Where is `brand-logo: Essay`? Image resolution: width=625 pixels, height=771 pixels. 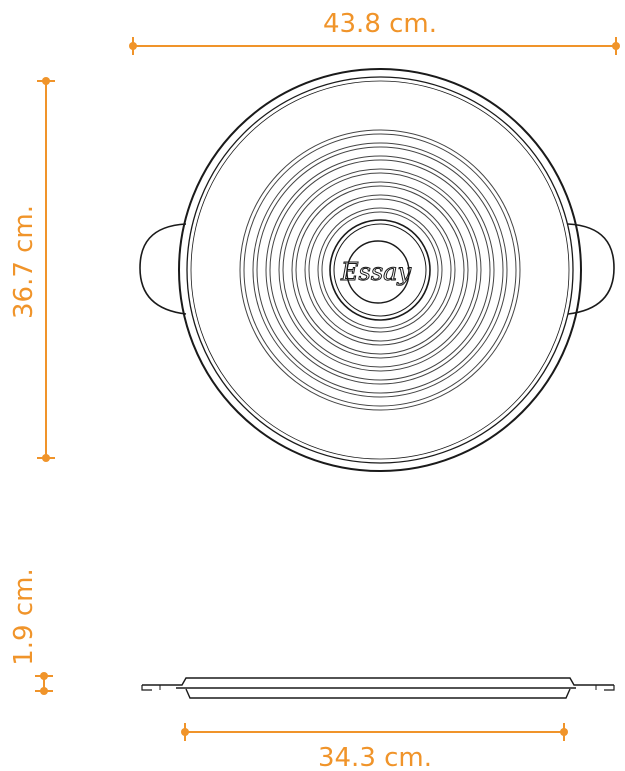 brand-logo: Essay is located at coordinates (375, 272).